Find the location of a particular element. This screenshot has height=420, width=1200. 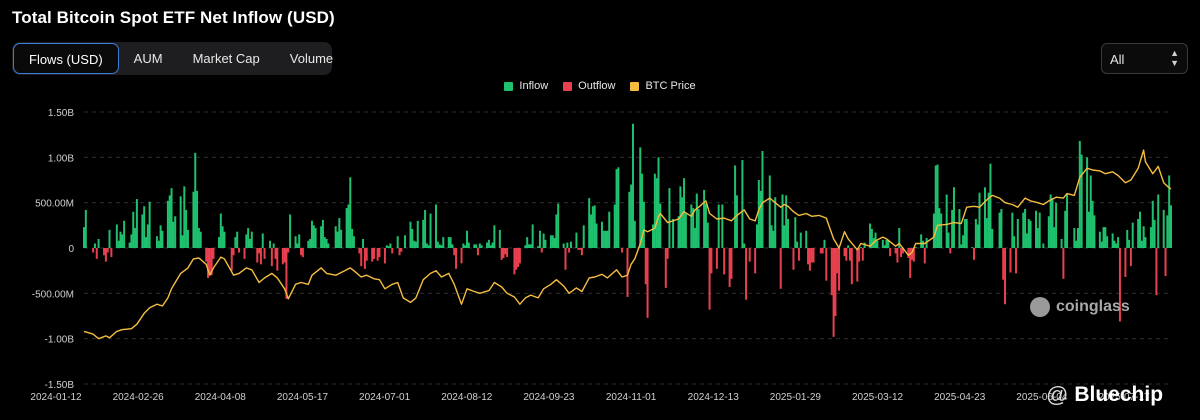

legend-swatch-btc-price is located at coordinates (635, 86).